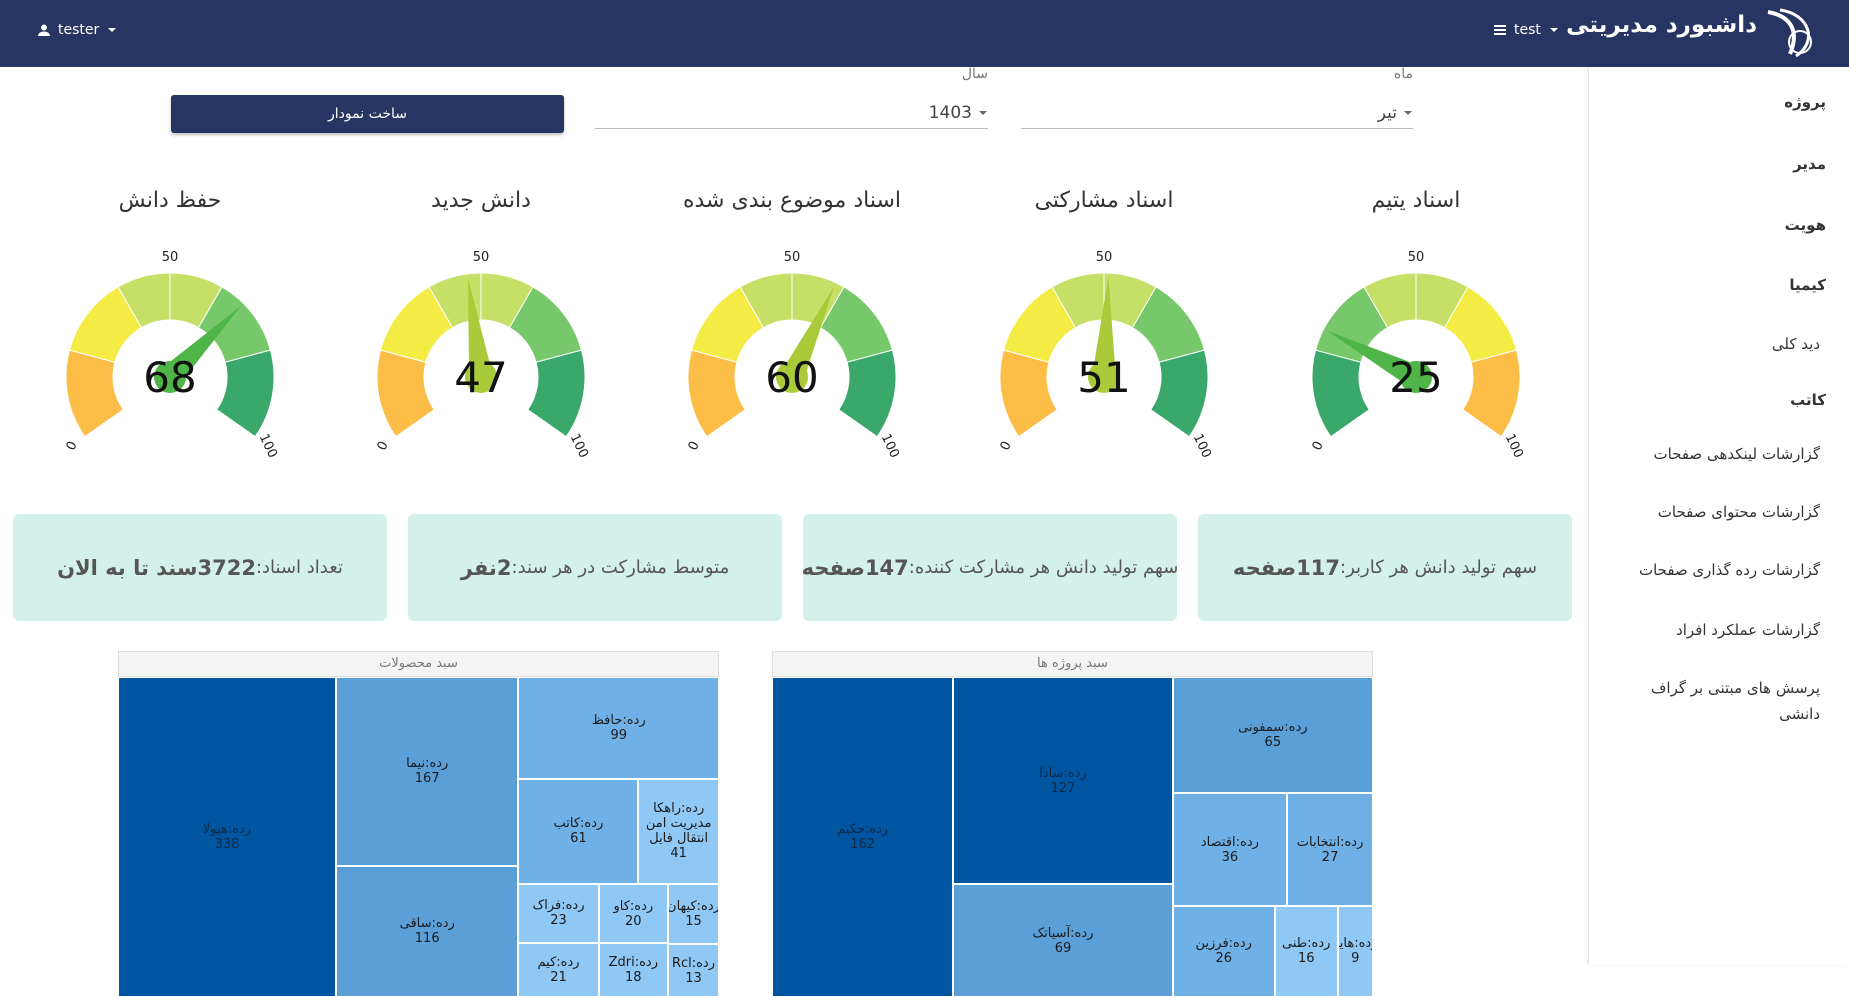  I want to click on stat-card: تعداد اسناد: 3722سند تا به الان, so click(200, 567).